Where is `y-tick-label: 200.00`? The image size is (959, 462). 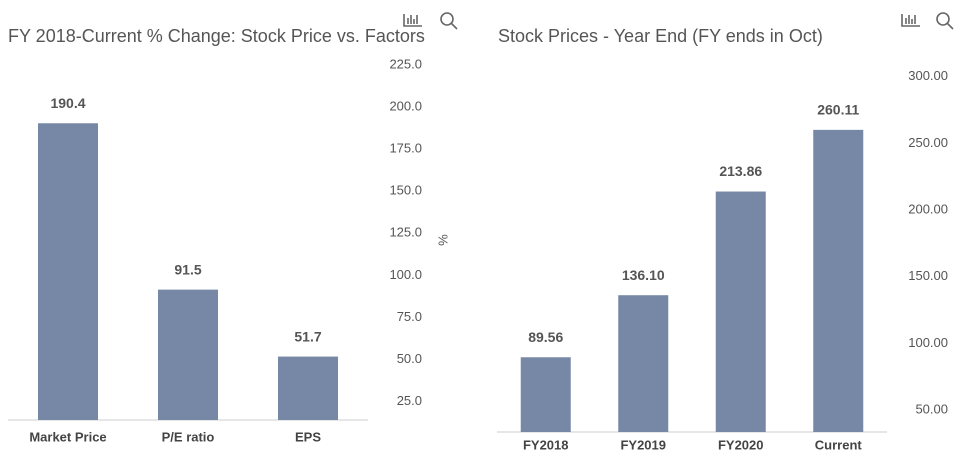
y-tick-label: 200.00 is located at coordinates (928, 208).